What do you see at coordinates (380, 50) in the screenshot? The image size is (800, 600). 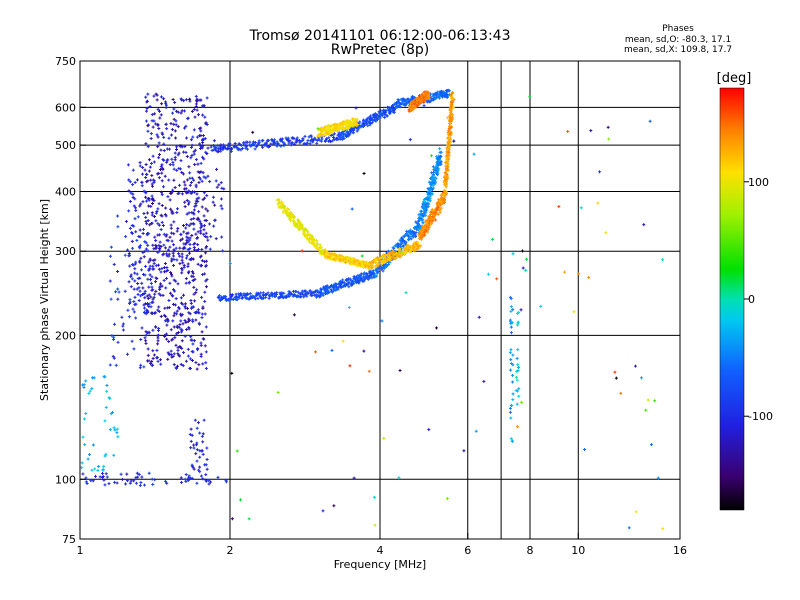 I see `chart-subtitle: RwPretec (8p)` at bounding box center [380, 50].